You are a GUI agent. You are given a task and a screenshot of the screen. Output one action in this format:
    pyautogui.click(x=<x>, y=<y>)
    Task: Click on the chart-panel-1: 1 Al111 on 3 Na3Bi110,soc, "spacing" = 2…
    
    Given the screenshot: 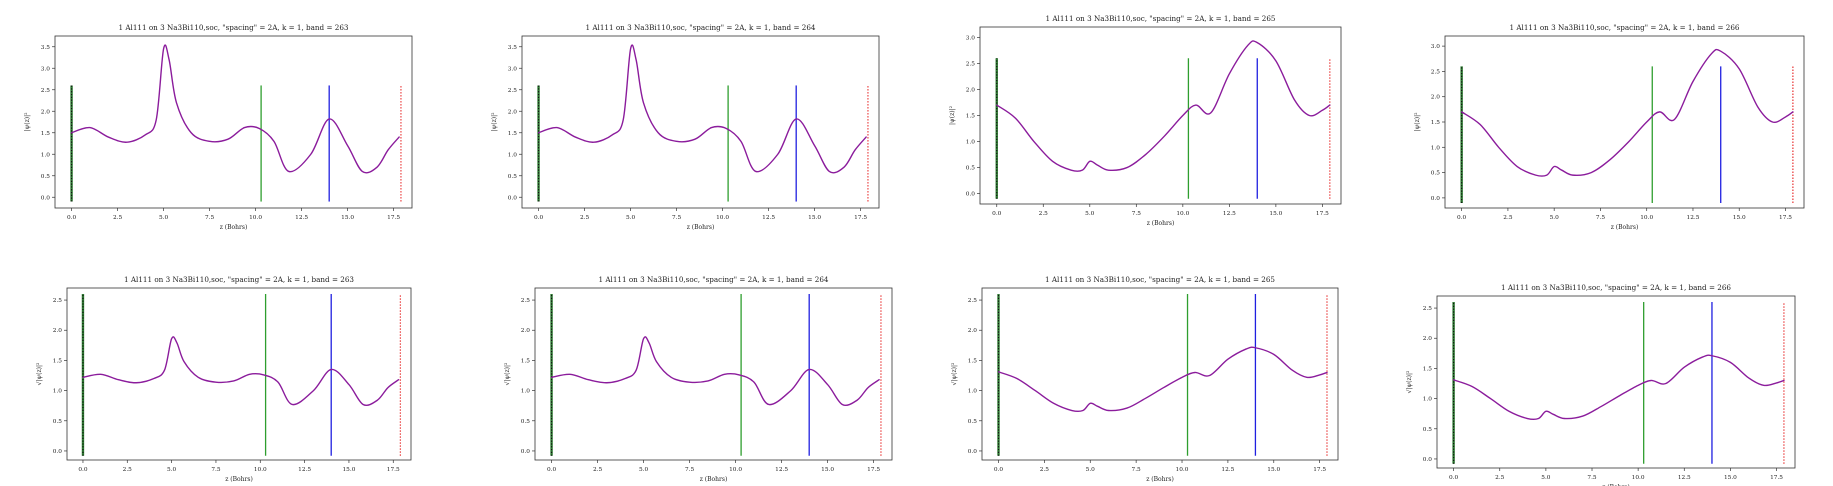 What is the action you would take?
    pyautogui.click(x=218, y=127)
    